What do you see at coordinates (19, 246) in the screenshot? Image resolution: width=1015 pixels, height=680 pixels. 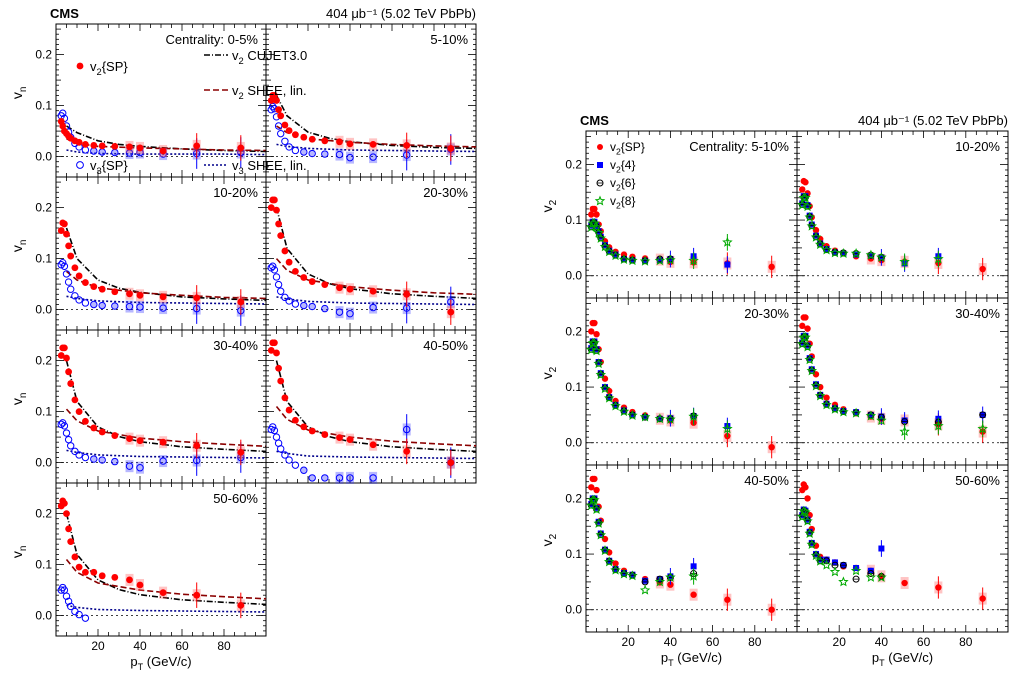 I see `y-axis-label: vn` at bounding box center [19, 246].